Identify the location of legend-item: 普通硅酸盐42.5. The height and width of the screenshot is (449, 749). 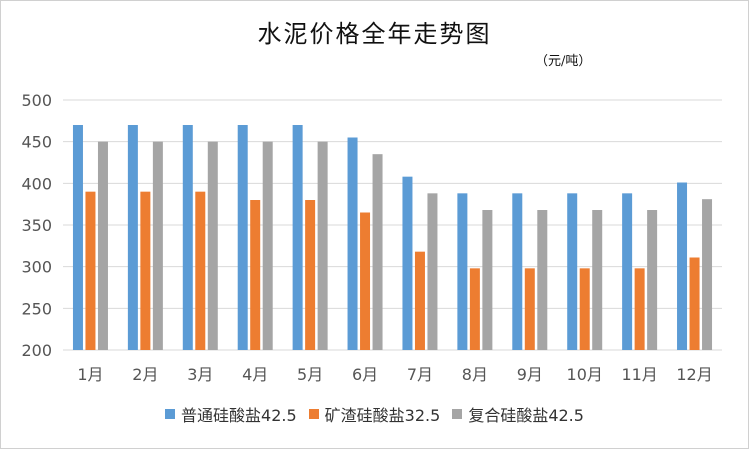
(231, 414).